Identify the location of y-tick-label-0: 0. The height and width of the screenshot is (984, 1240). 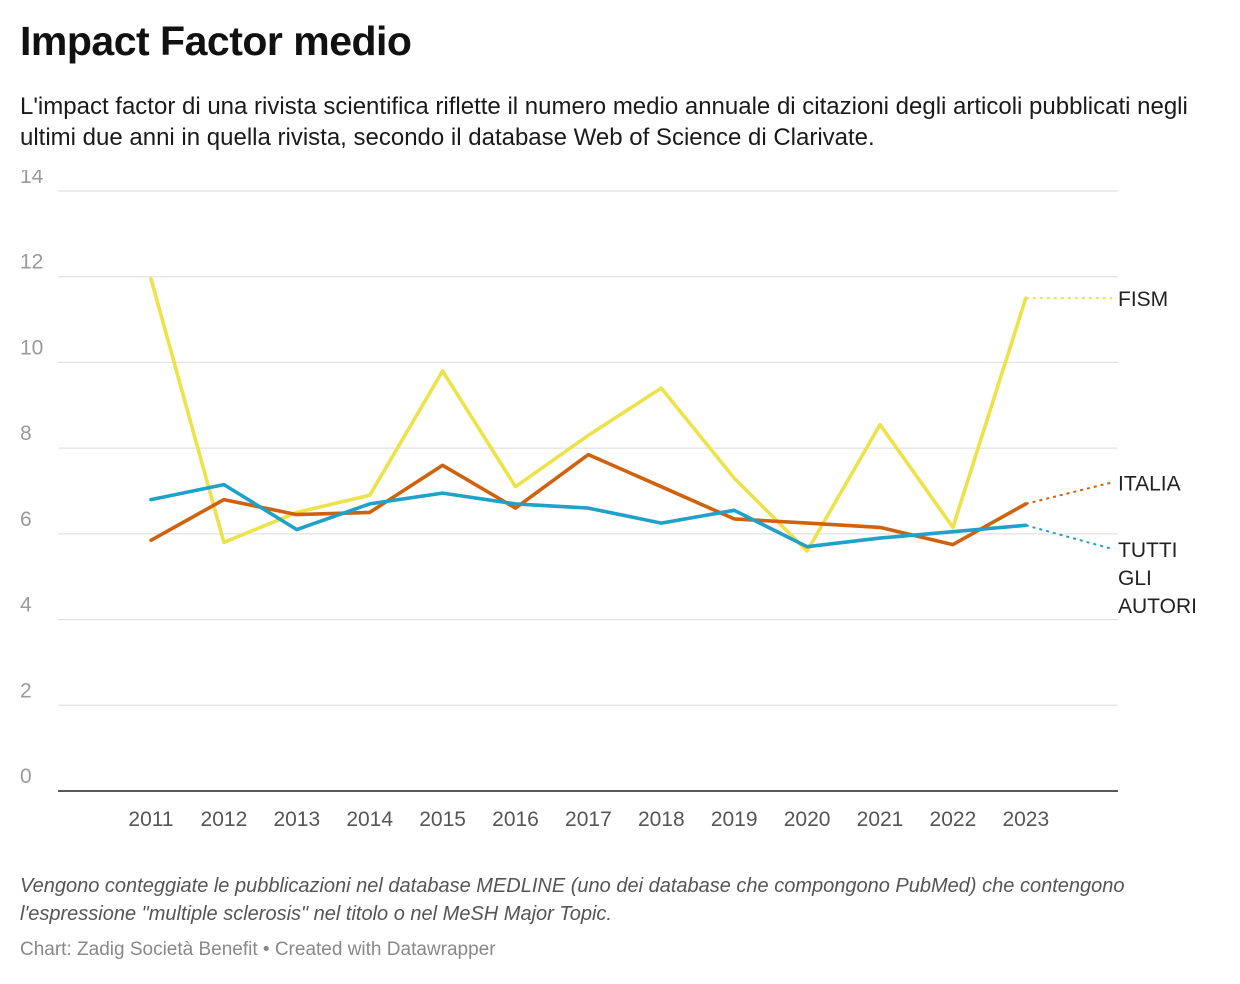
(26, 776).